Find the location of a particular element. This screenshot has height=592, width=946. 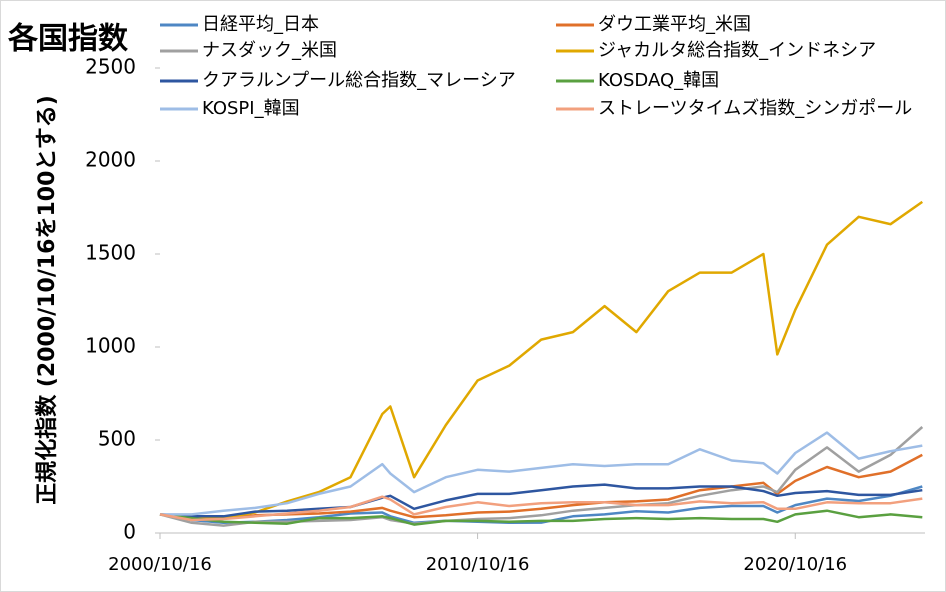

y-tick-label: 0 is located at coordinates (129, 532).